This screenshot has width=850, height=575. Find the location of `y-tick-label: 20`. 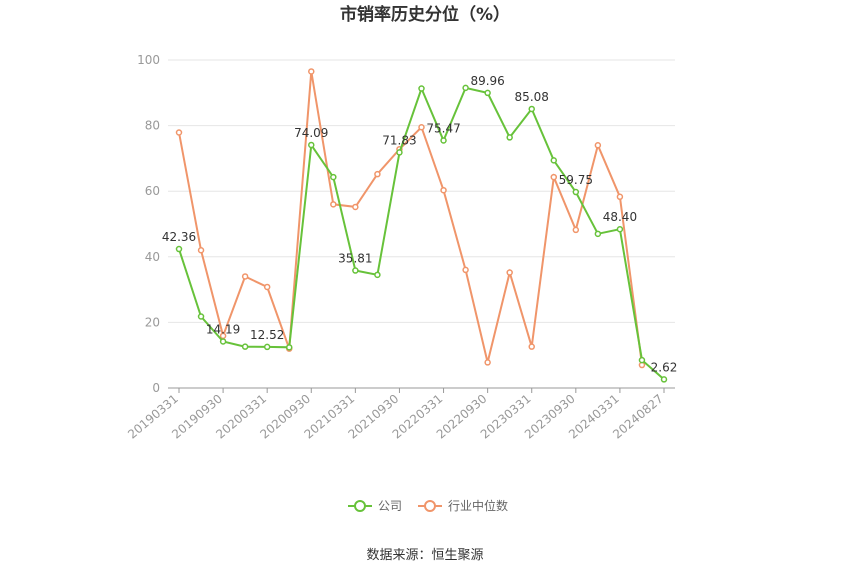

y-tick-label: 20 is located at coordinates (152, 322).